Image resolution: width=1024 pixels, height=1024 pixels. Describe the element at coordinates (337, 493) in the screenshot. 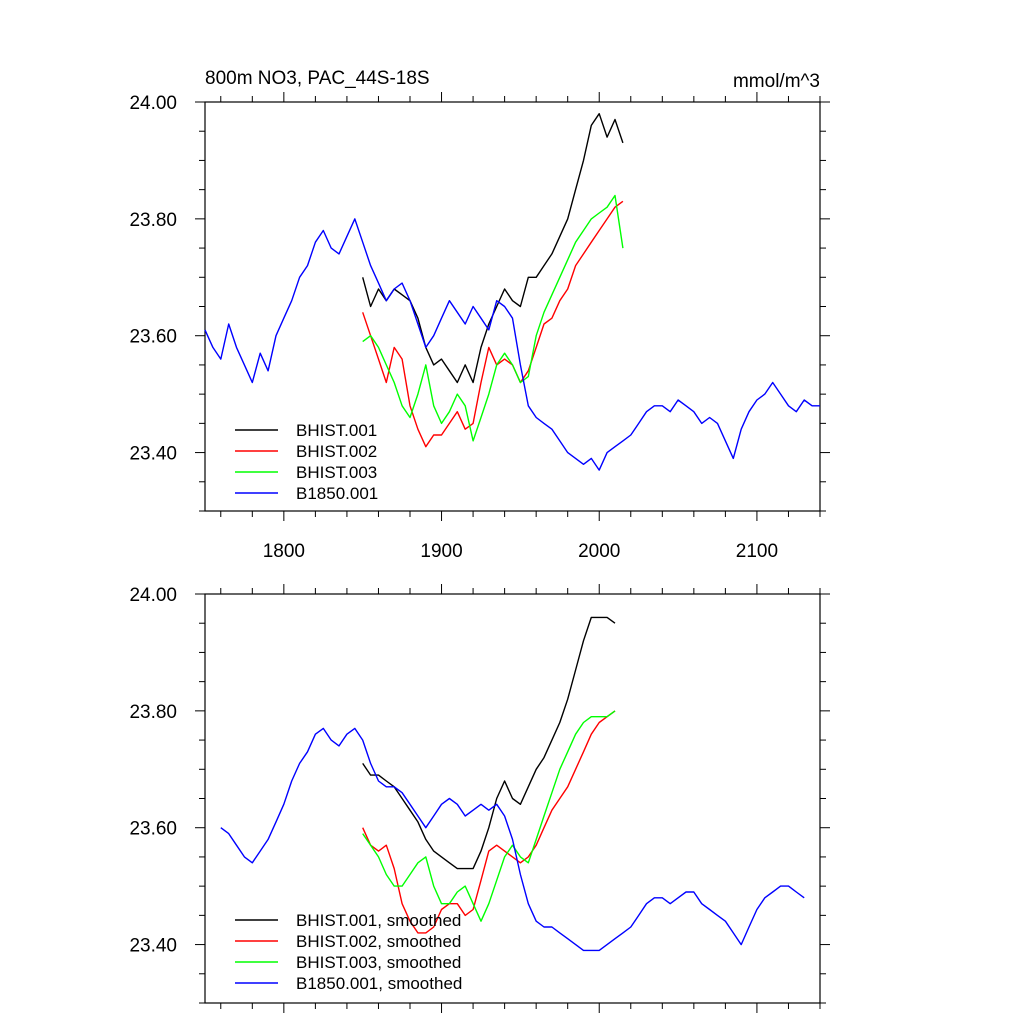

I see `legend-label: B1850.001` at that location.